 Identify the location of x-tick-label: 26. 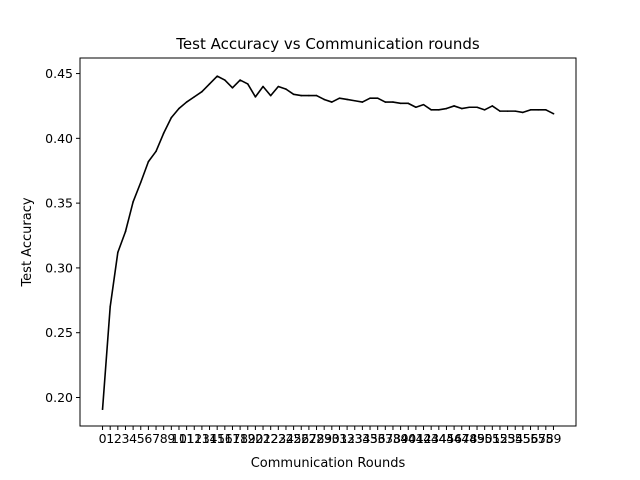
(301, 438).